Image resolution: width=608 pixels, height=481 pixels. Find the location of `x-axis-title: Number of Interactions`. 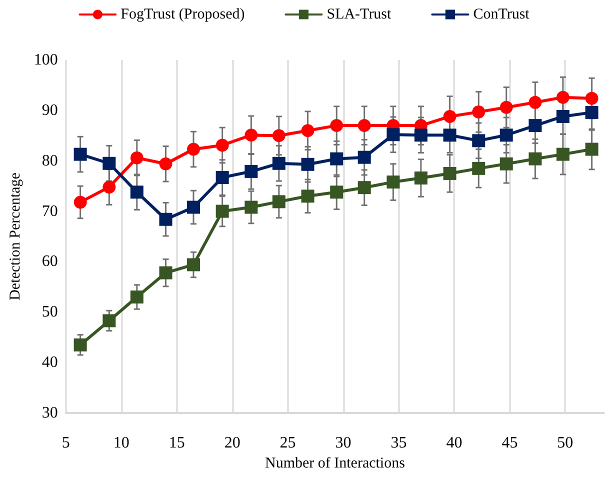

x-axis-title: Number of Interactions is located at coordinates (335, 463).